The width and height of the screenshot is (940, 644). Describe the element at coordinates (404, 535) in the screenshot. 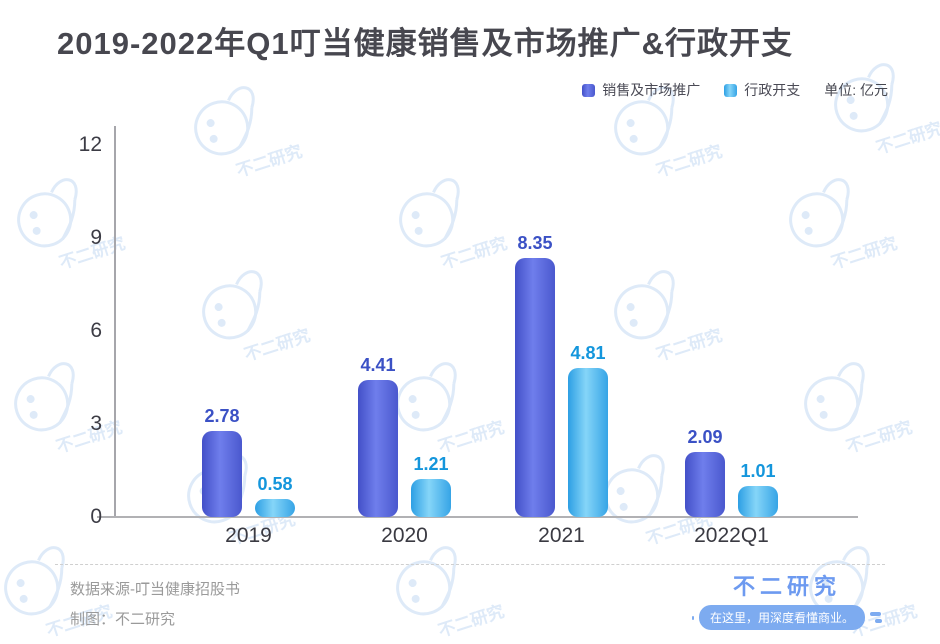

I see `x-tick-label: 2020` at that location.